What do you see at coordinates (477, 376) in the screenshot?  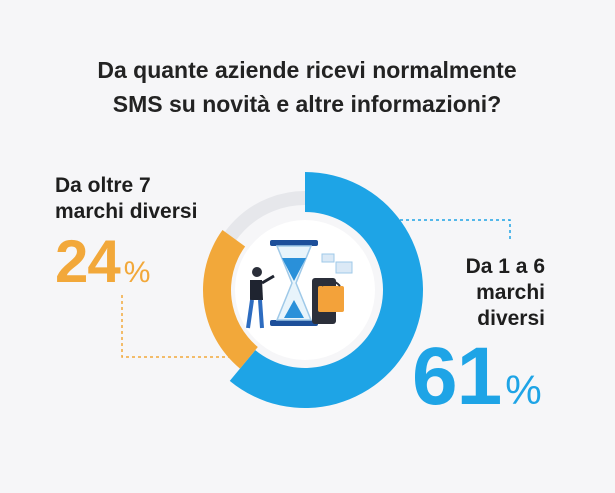 I see `value-label: 61%` at bounding box center [477, 376].